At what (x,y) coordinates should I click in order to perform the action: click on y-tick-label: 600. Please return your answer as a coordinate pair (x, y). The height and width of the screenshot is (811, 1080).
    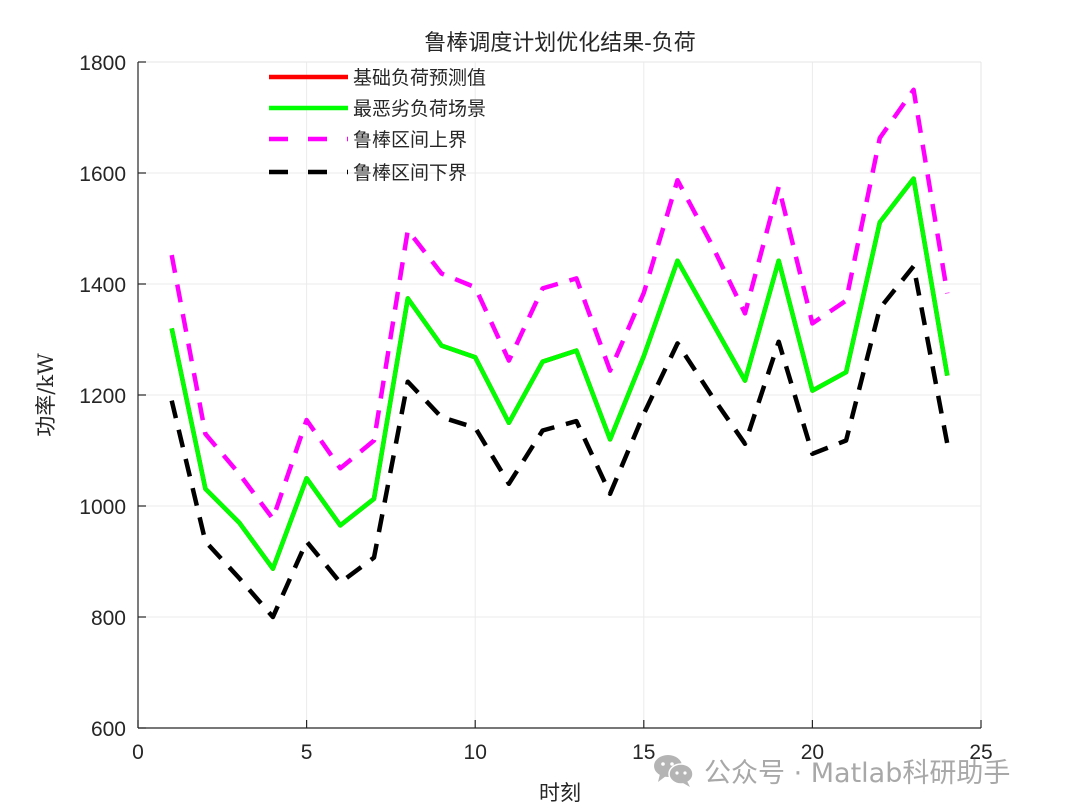
    Looking at the image, I should click on (108, 729).